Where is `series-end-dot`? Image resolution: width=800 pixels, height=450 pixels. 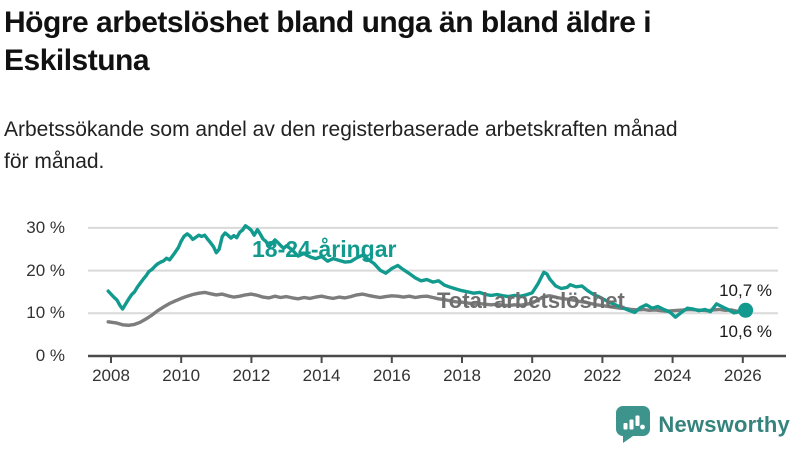 series-end-dot is located at coordinates (746, 310).